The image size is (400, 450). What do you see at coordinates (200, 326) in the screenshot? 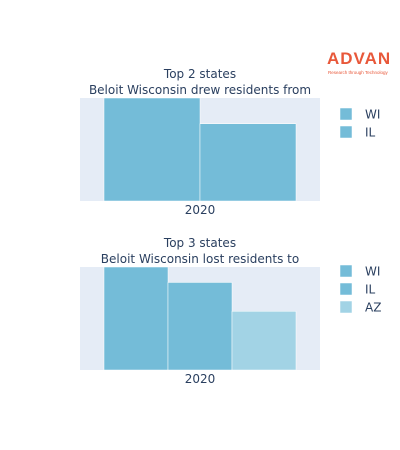
I see `chart-2-bar-il` at bounding box center [200, 326].